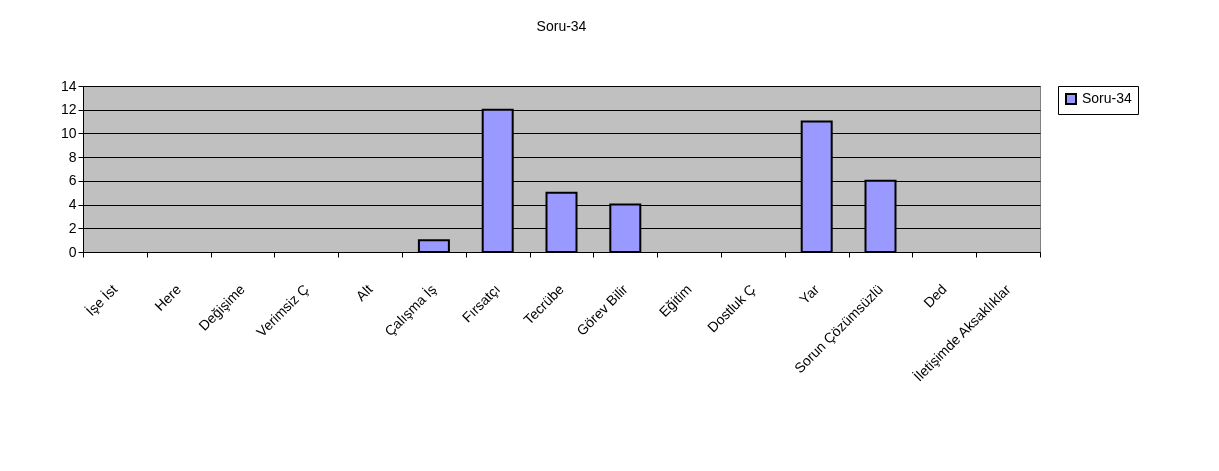 The height and width of the screenshot is (471, 1219). I want to click on legend-label: Soru-34, so click(1107, 98).